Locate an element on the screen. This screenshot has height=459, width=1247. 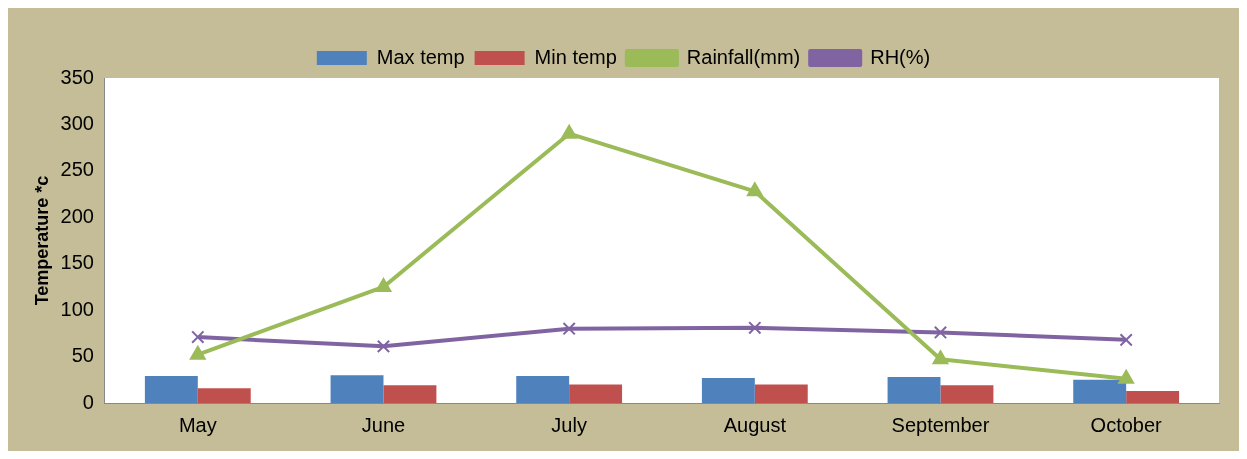
x-tick-label: June is located at coordinates (383, 424).